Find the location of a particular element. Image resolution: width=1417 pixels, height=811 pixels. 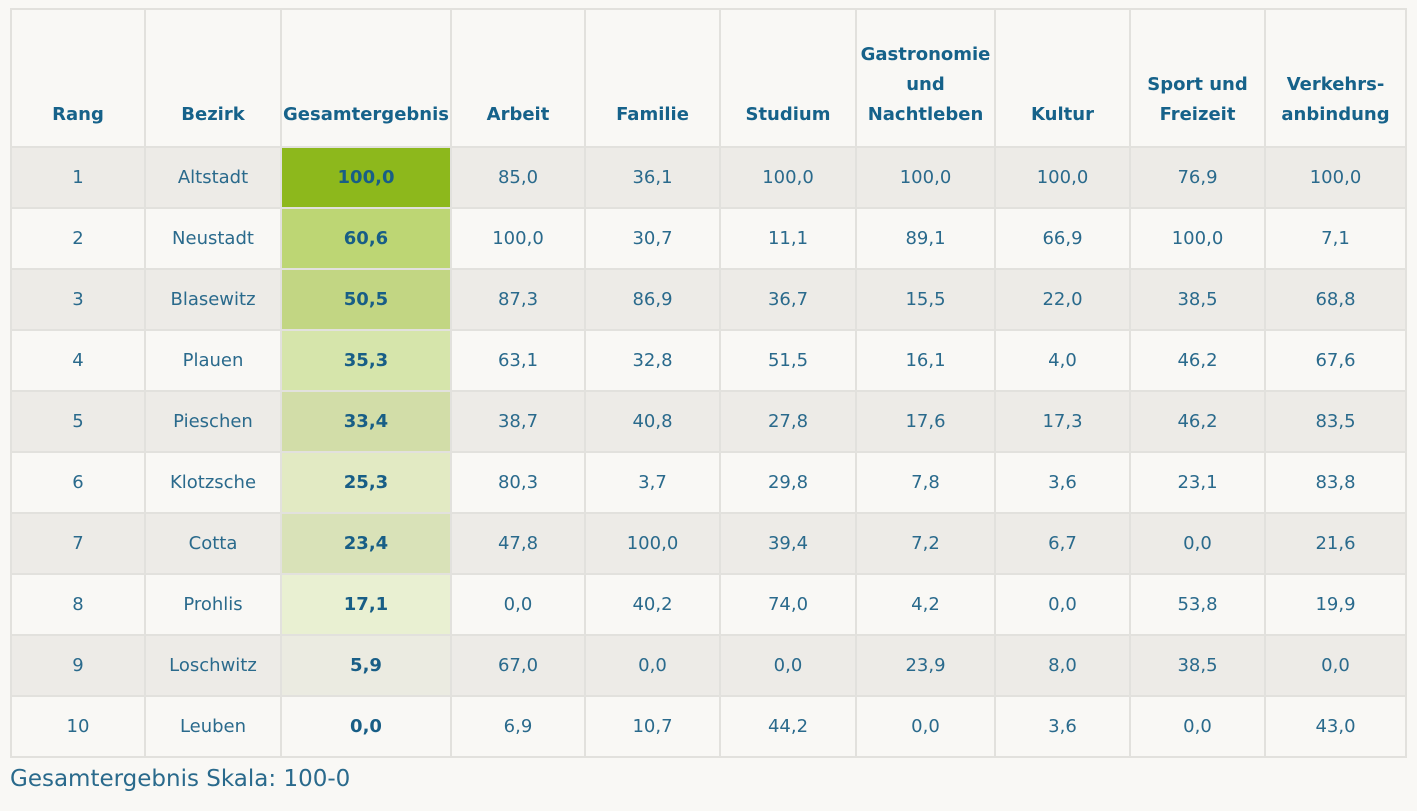

category-score-cell-kultur: 4,0 is located at coordinates (1062, 360).